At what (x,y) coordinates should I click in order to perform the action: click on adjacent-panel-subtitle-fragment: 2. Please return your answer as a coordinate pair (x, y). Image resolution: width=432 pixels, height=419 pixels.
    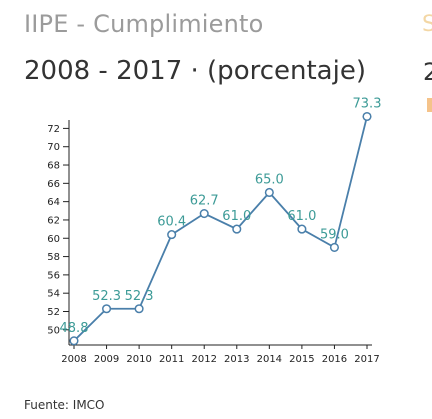
    Looking at the image, I should click on (427, 72).